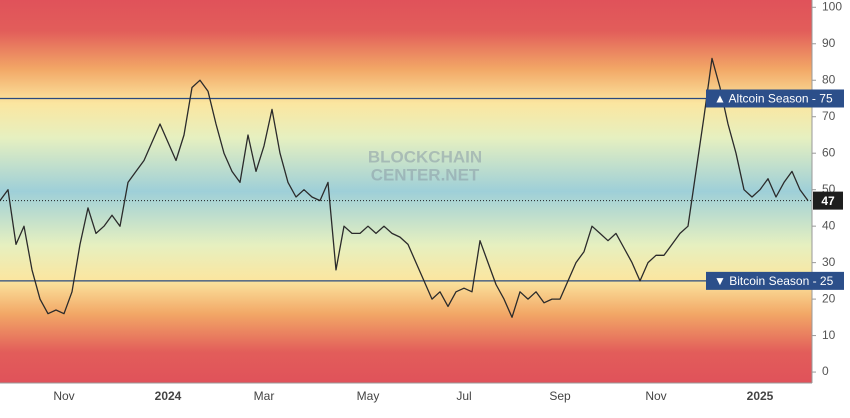 Image resolution: width=850 pixels, height=418 pixels. What do you see at coordinates (829, 298) in the screenshot?
I see `y-tick-label: 20` at bounding box center [829, 298].